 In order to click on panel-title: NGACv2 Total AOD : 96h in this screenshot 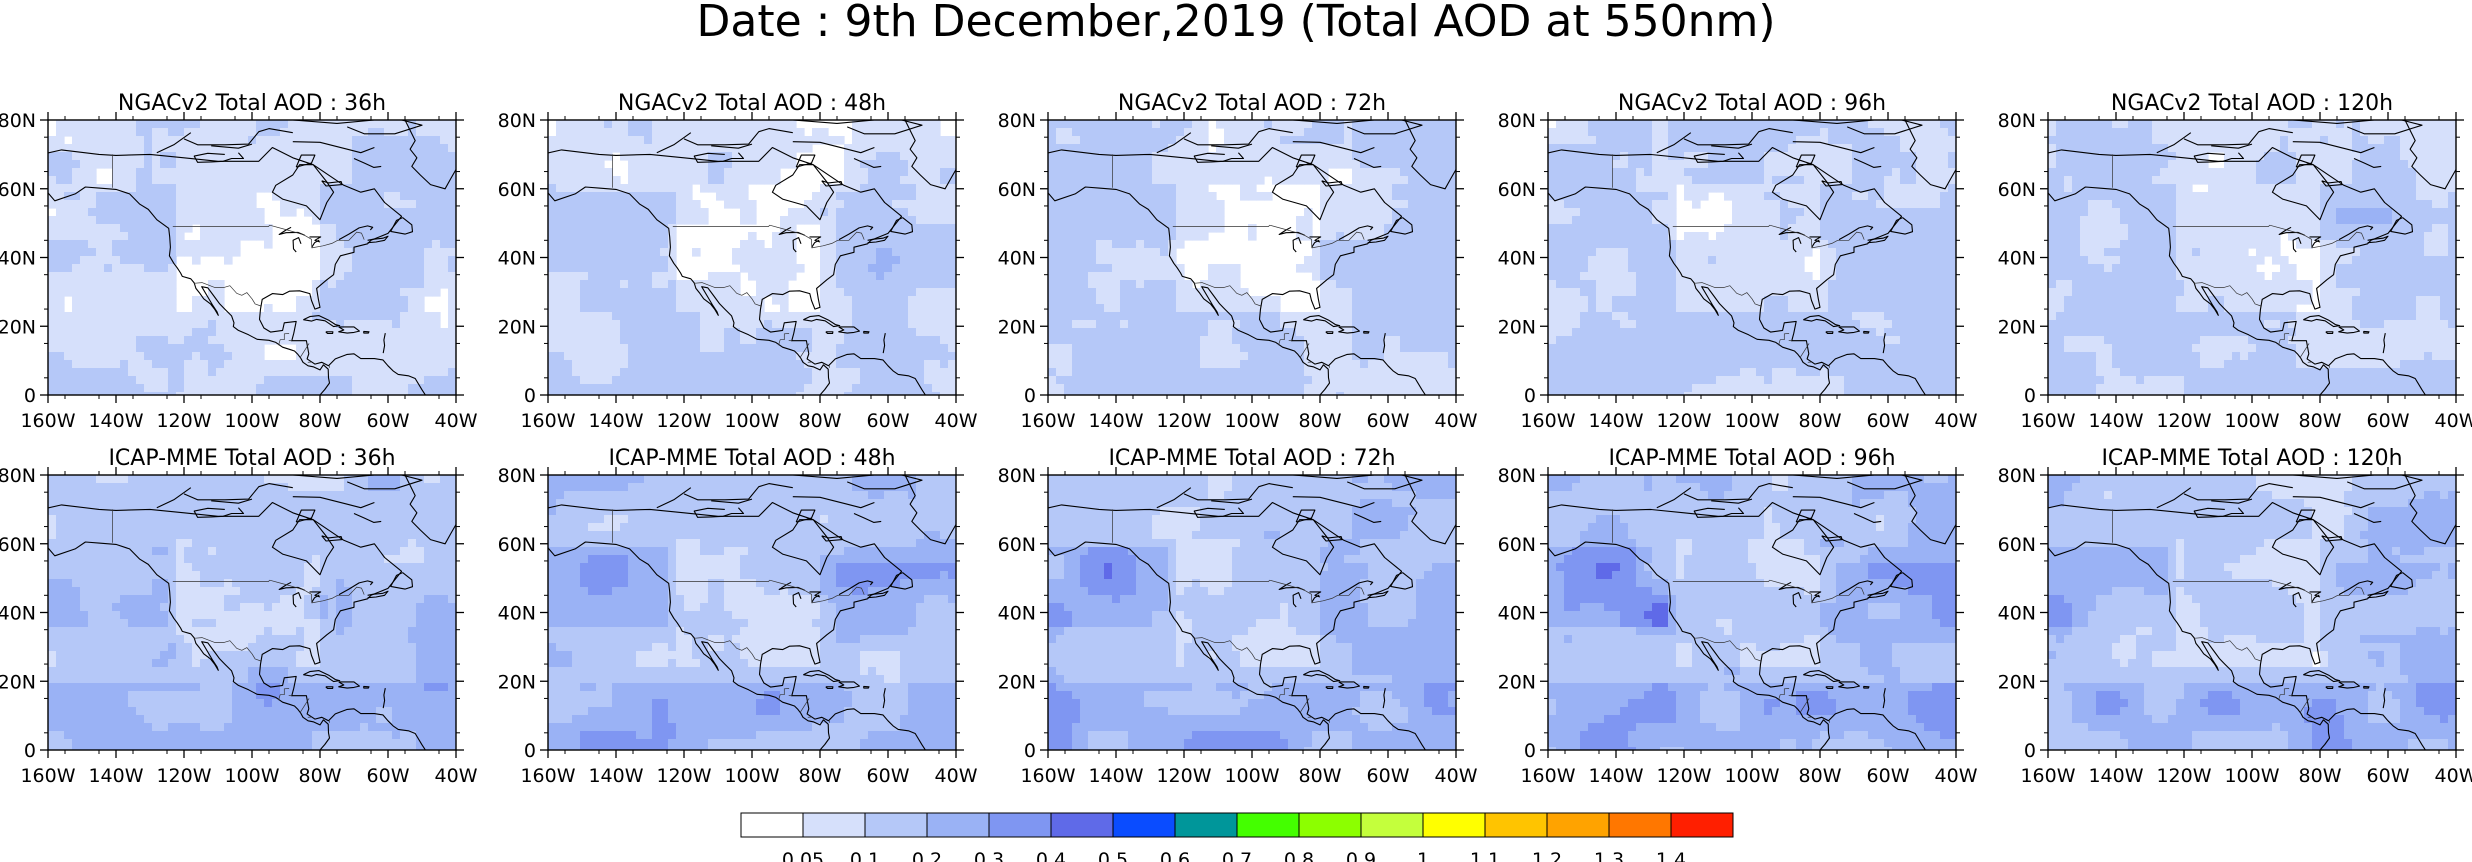, I will do `click(1752, 103)`.